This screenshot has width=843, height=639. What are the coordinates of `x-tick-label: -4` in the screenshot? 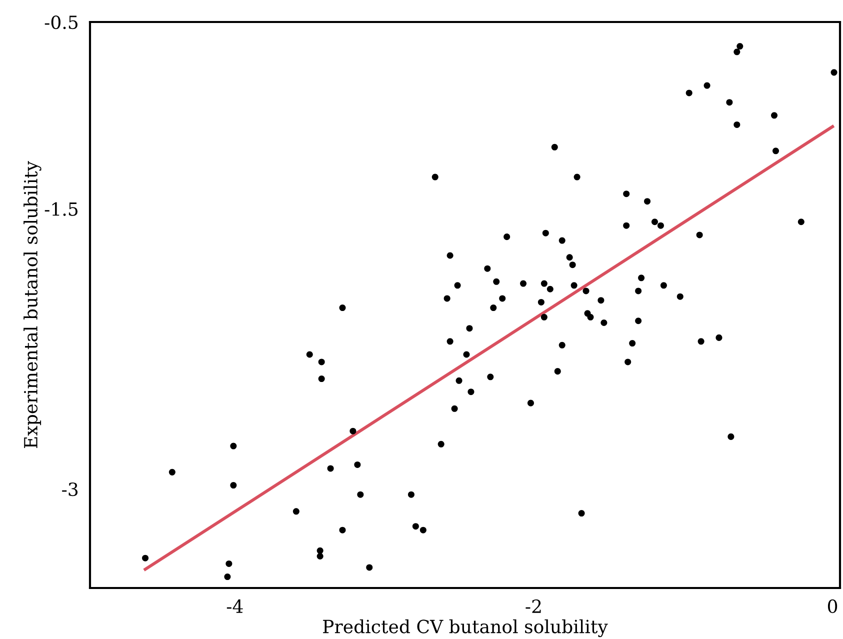 It's located at (234, 606).